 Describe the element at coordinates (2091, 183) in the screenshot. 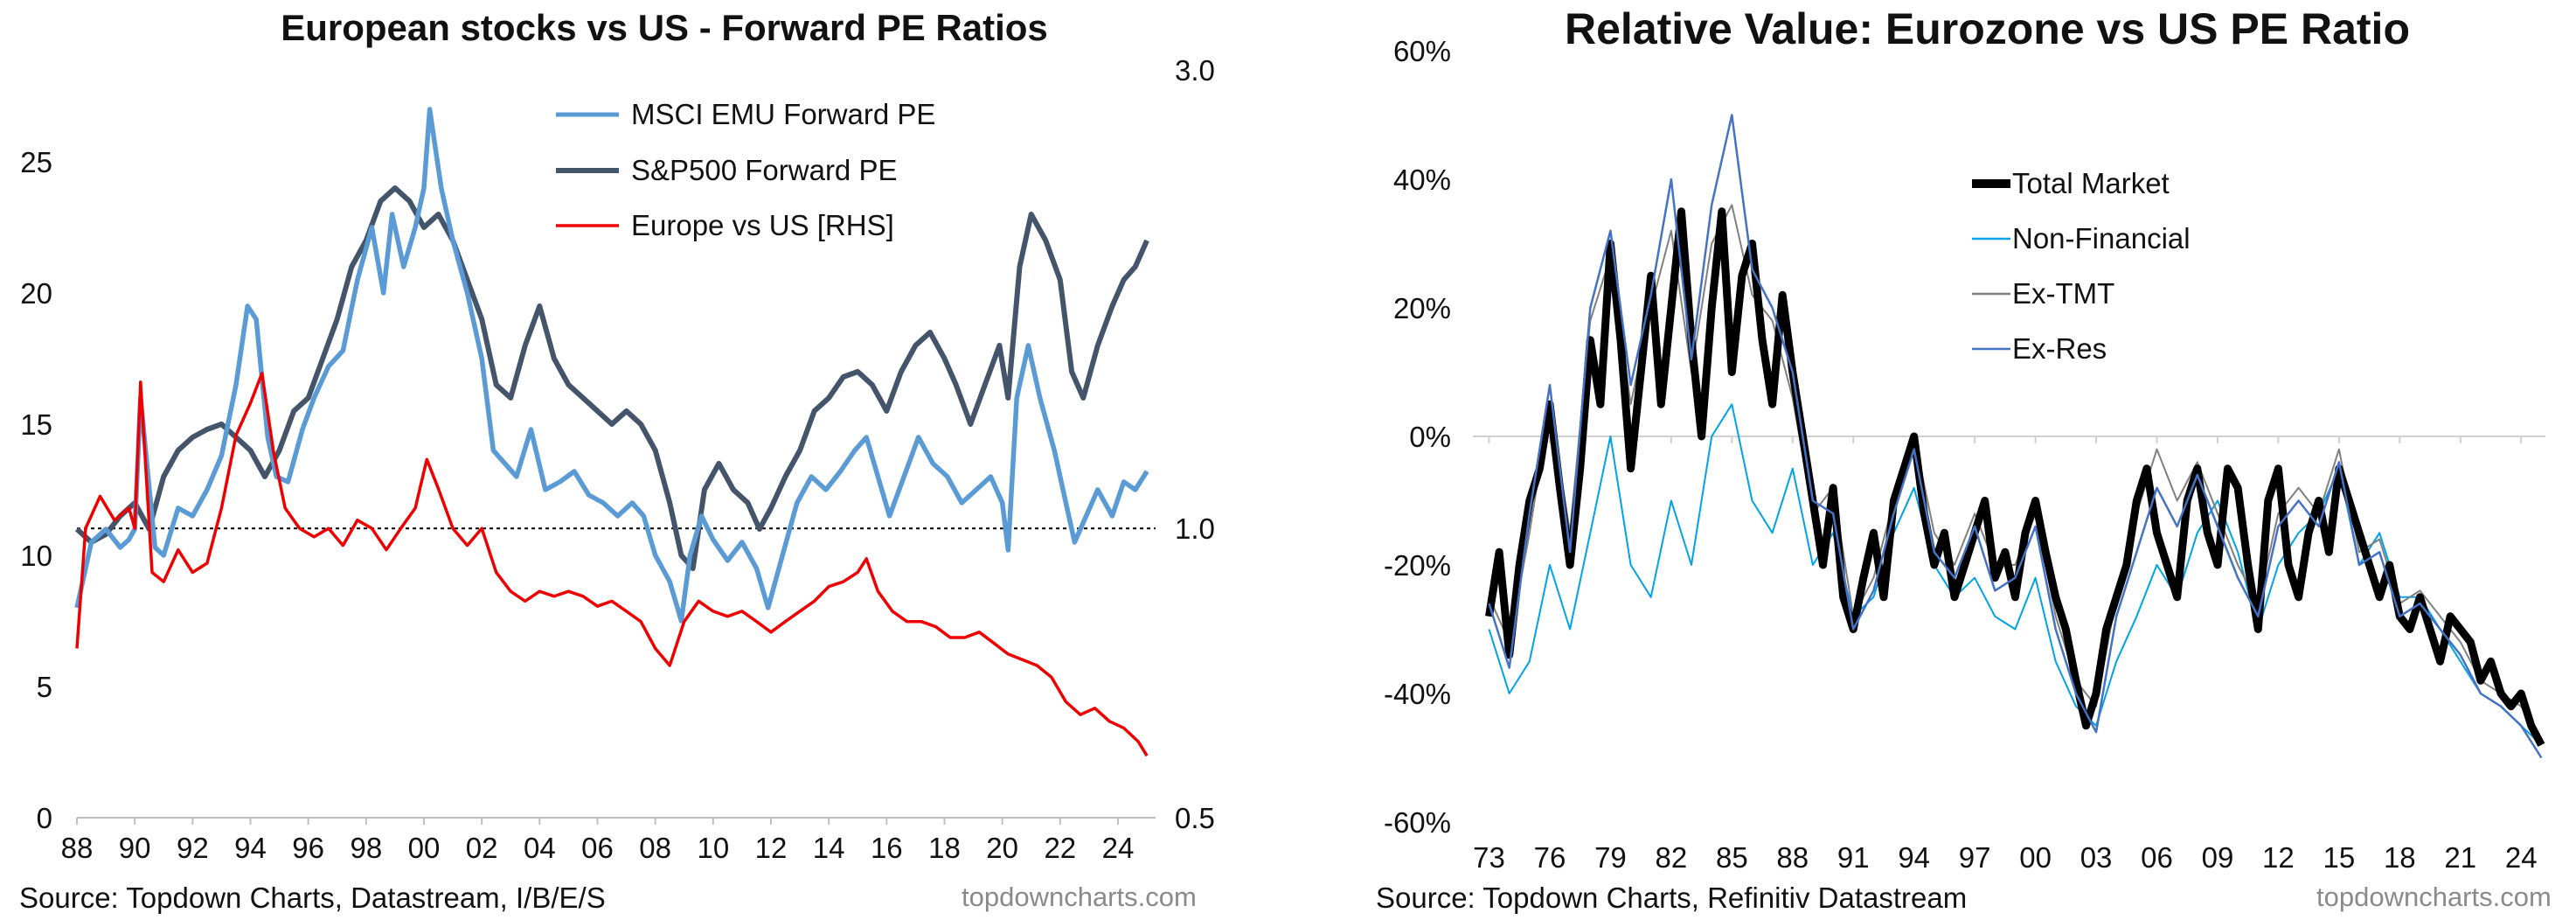

I see `legend-label: Total Market` at that location.